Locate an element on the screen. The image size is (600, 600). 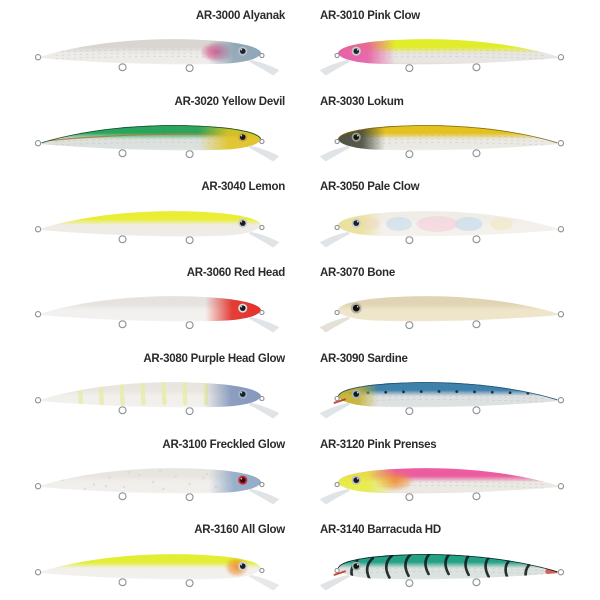
catalog-item-ar-3040: AR-3040 Lemon is located at coordinates (150, 214).